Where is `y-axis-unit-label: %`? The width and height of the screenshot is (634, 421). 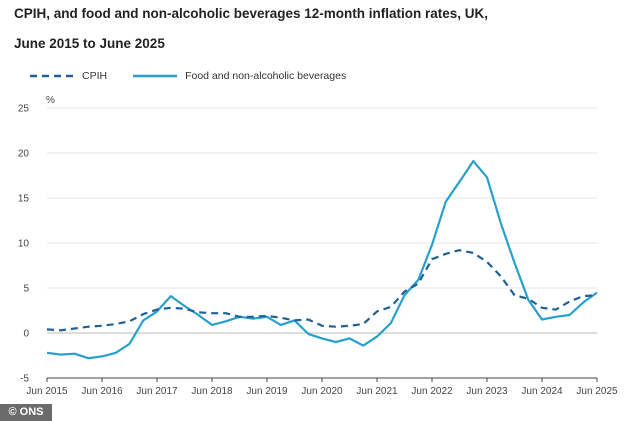 y-axis-unit-label: % is located at coordinates (50, 100).